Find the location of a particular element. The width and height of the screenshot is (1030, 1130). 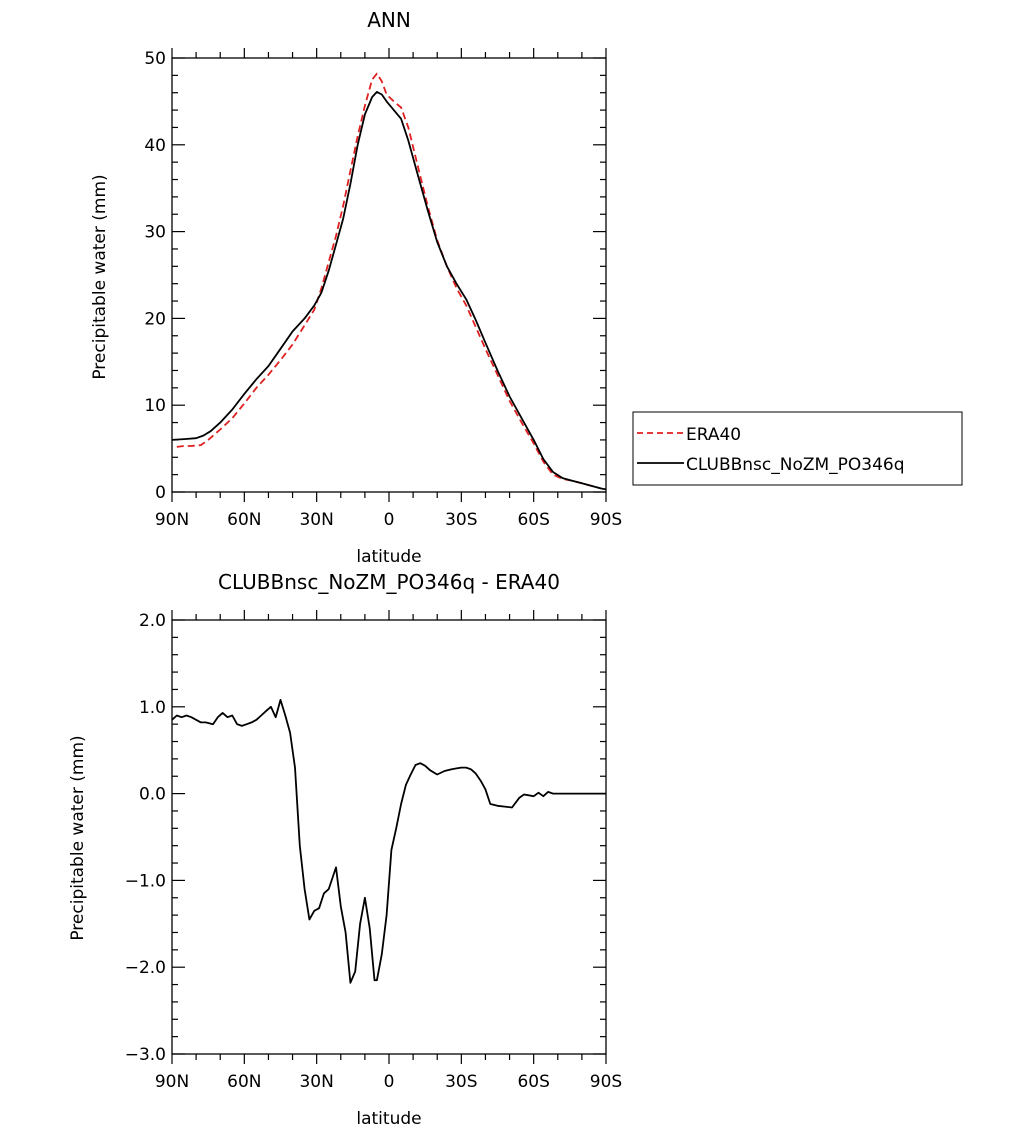

y-tick-label: −3.0 is located at coordinates (145, 1055).